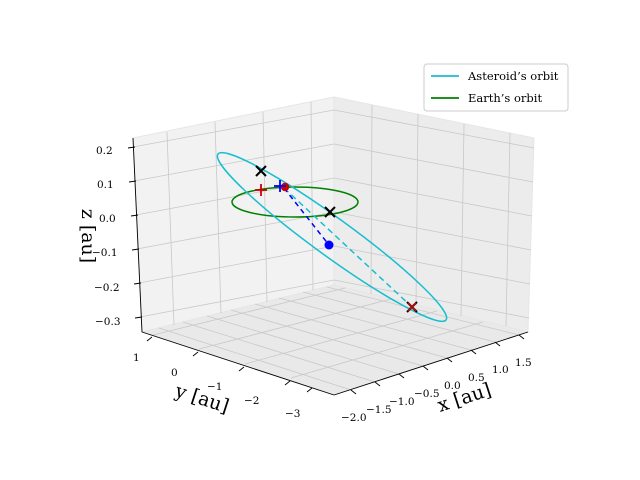  Describe the element at coordinates (108, 322) in the screenshot. I see `z-tick-label-5: −0.3` at that location.